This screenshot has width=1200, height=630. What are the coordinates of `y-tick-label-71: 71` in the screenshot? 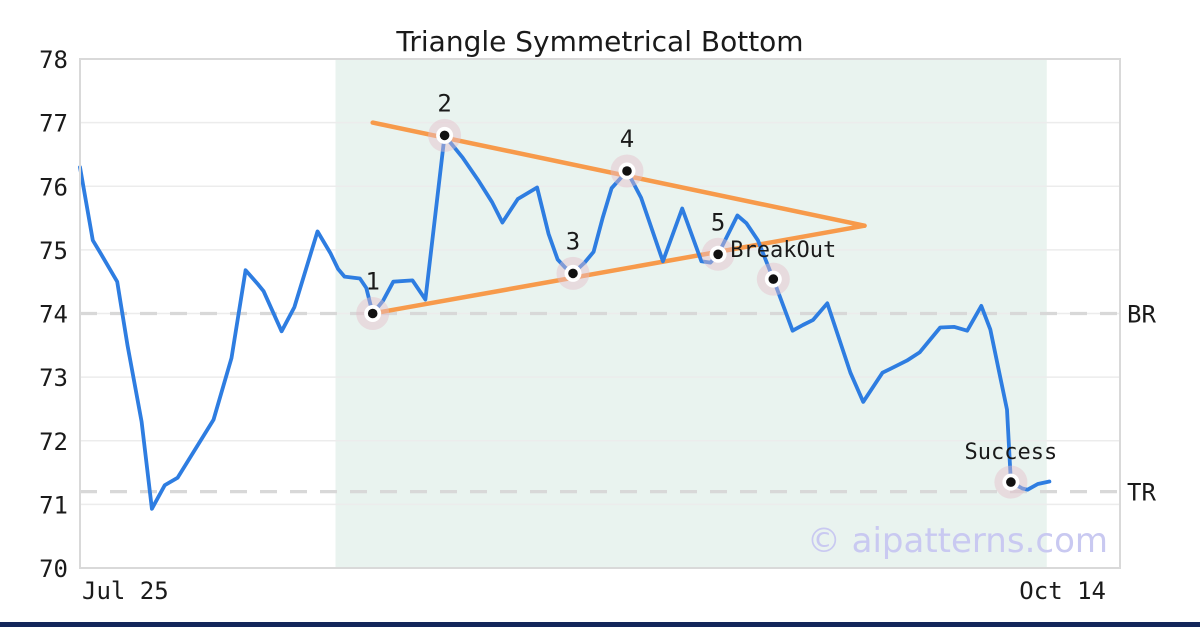 It's located at (53, 505).